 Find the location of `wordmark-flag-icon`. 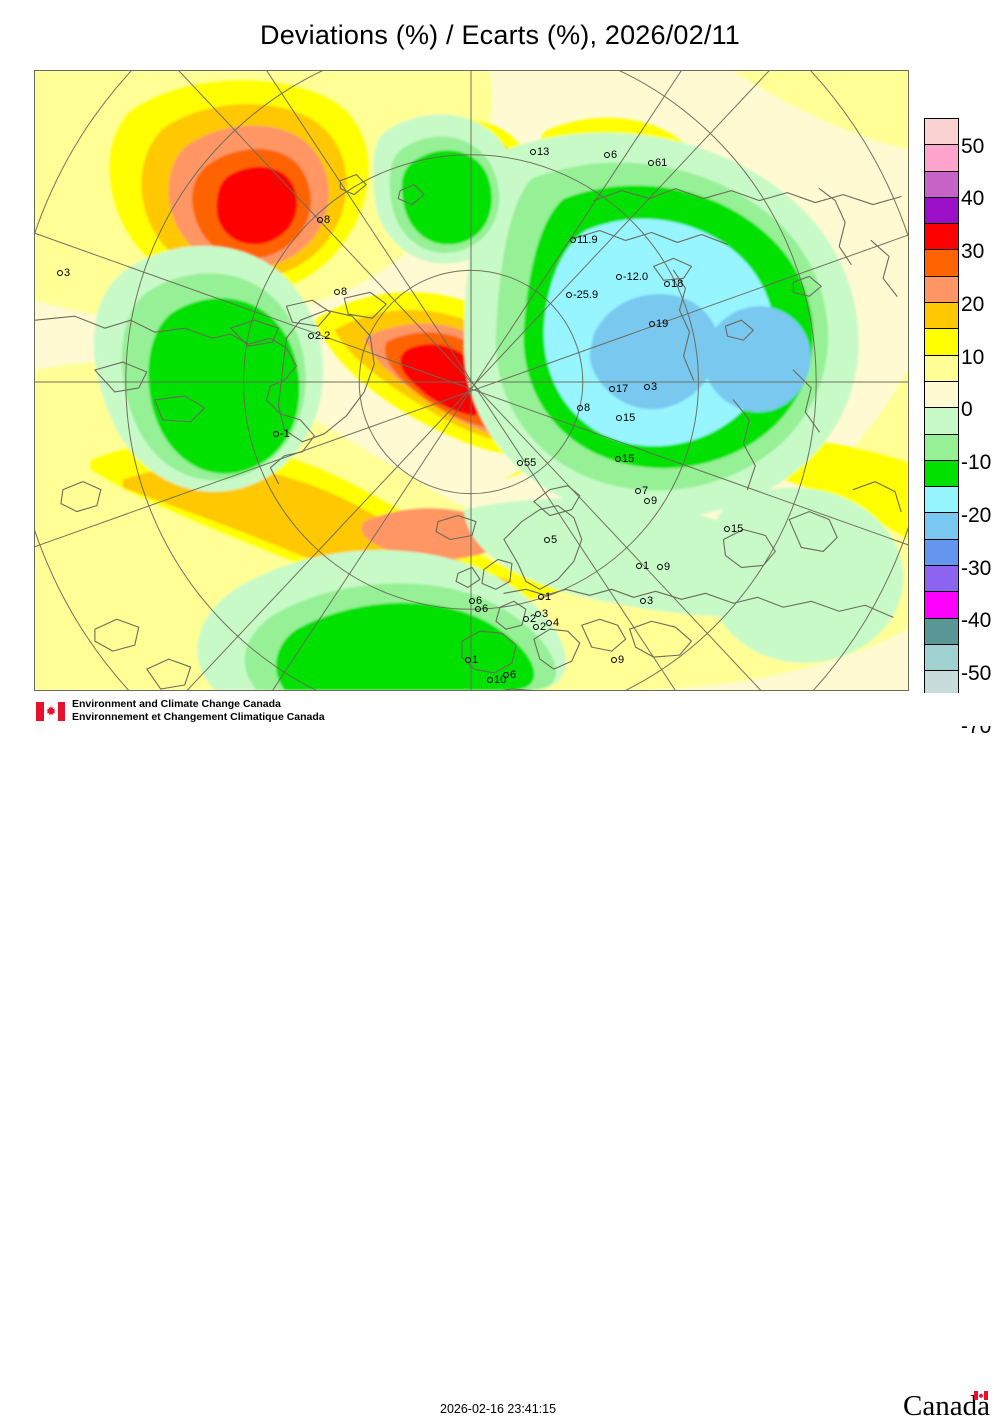

wordmark-flag-icon is located at coordinates (981, 1395).